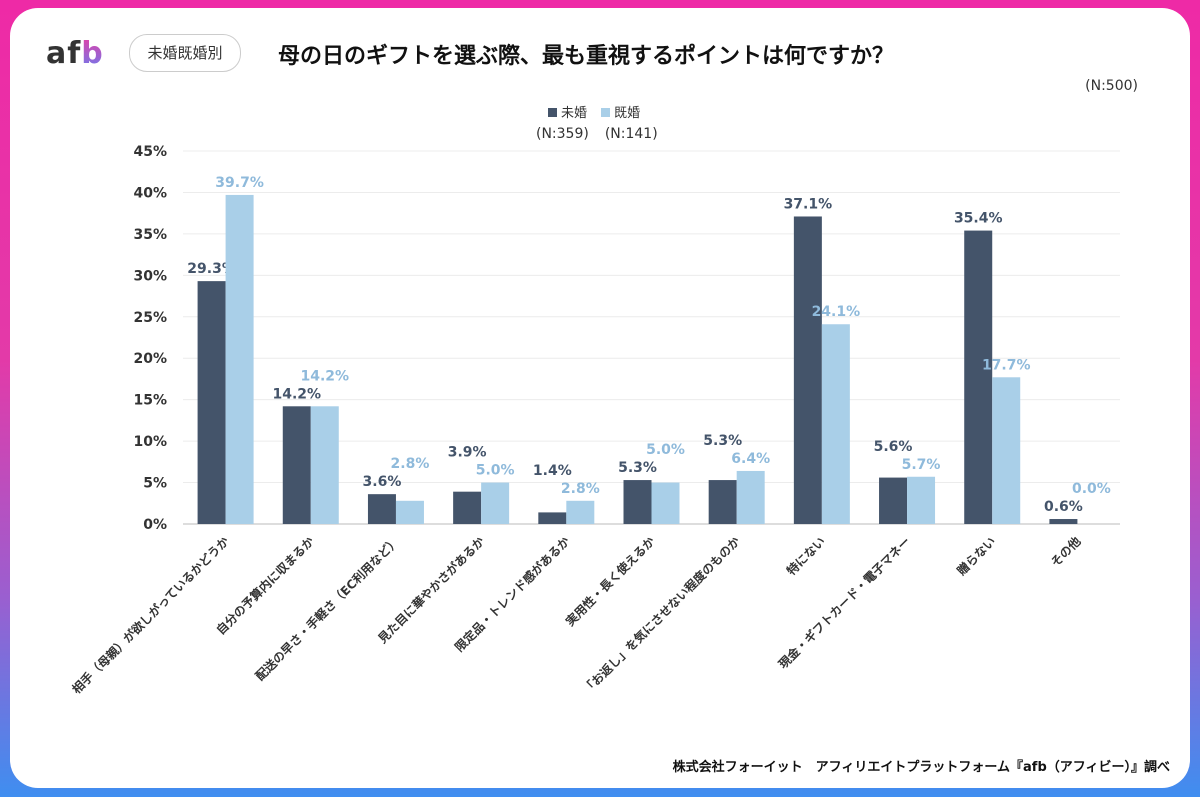 The width and height of the screenshot is (1200, 797). What do you see at coordinates (627, 113) in the screenshot?
I see `legend-label: 既婚` at bounding box center [627, 113].